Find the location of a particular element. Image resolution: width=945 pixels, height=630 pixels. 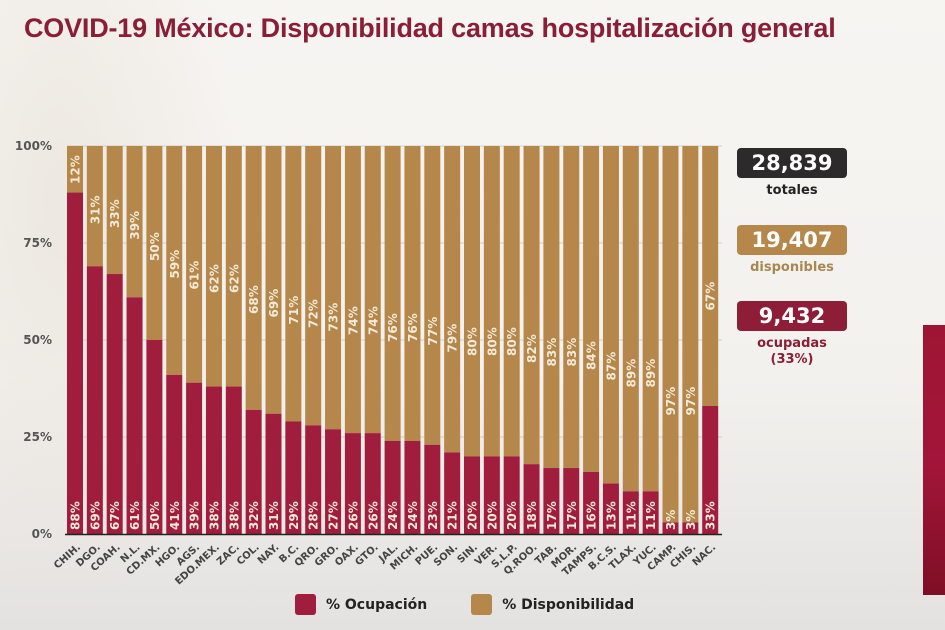

disponibles-stat: 19,407 disponibles is located at coordinates (792, 250).